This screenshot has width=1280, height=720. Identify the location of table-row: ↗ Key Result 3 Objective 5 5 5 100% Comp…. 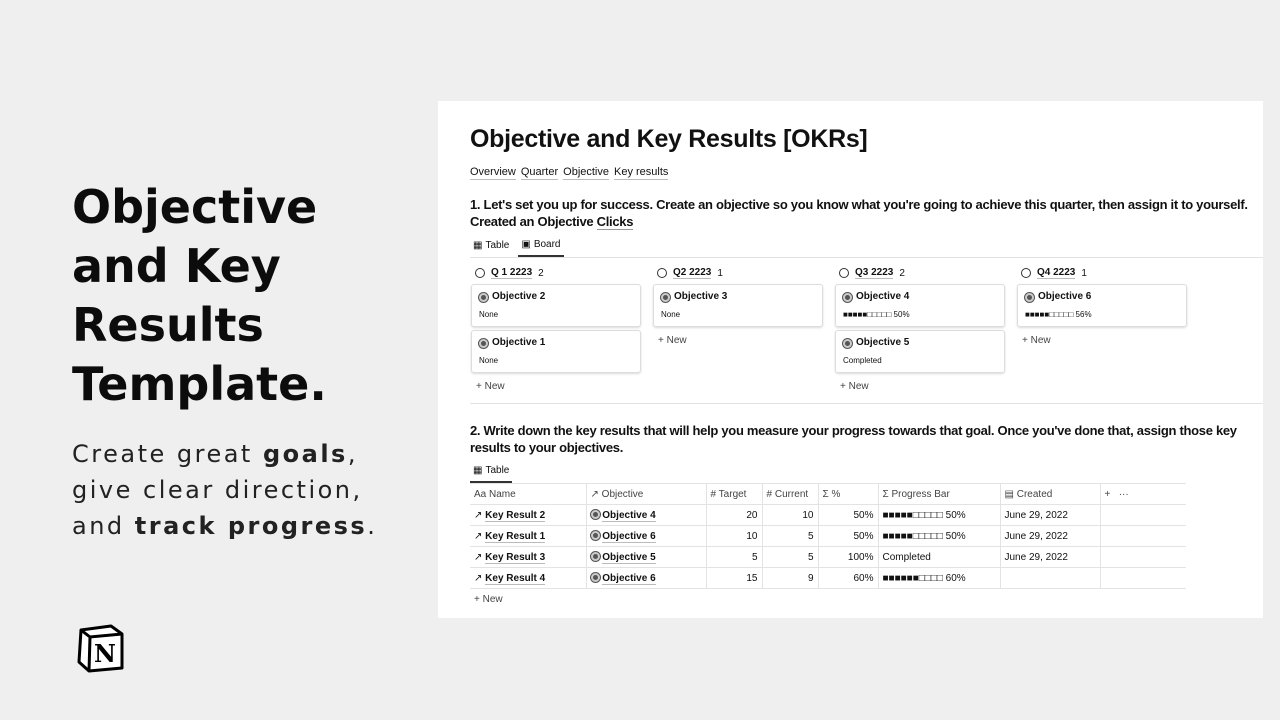
(828, 557).